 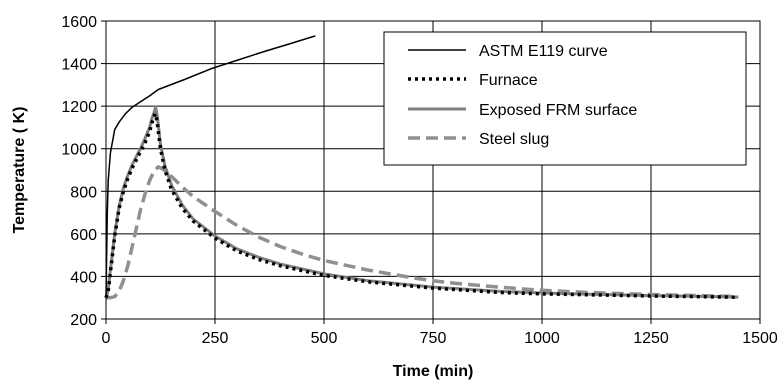 What do you see at coordinates (83, 192) in the screenshot?
I see `y-tick-label: 800` at bounding box center [83, 192].